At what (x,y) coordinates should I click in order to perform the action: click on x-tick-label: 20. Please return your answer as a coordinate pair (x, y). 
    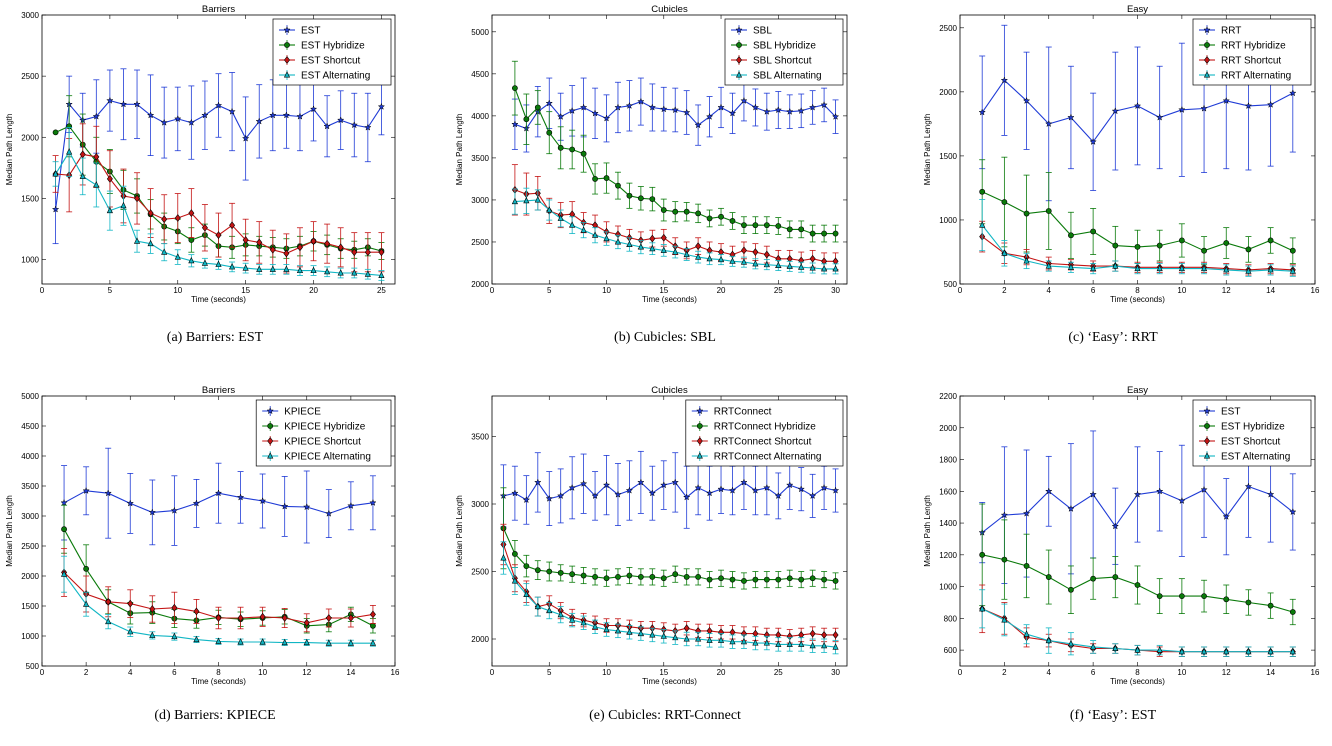
    Looking at the image, I should click on (313, 290).